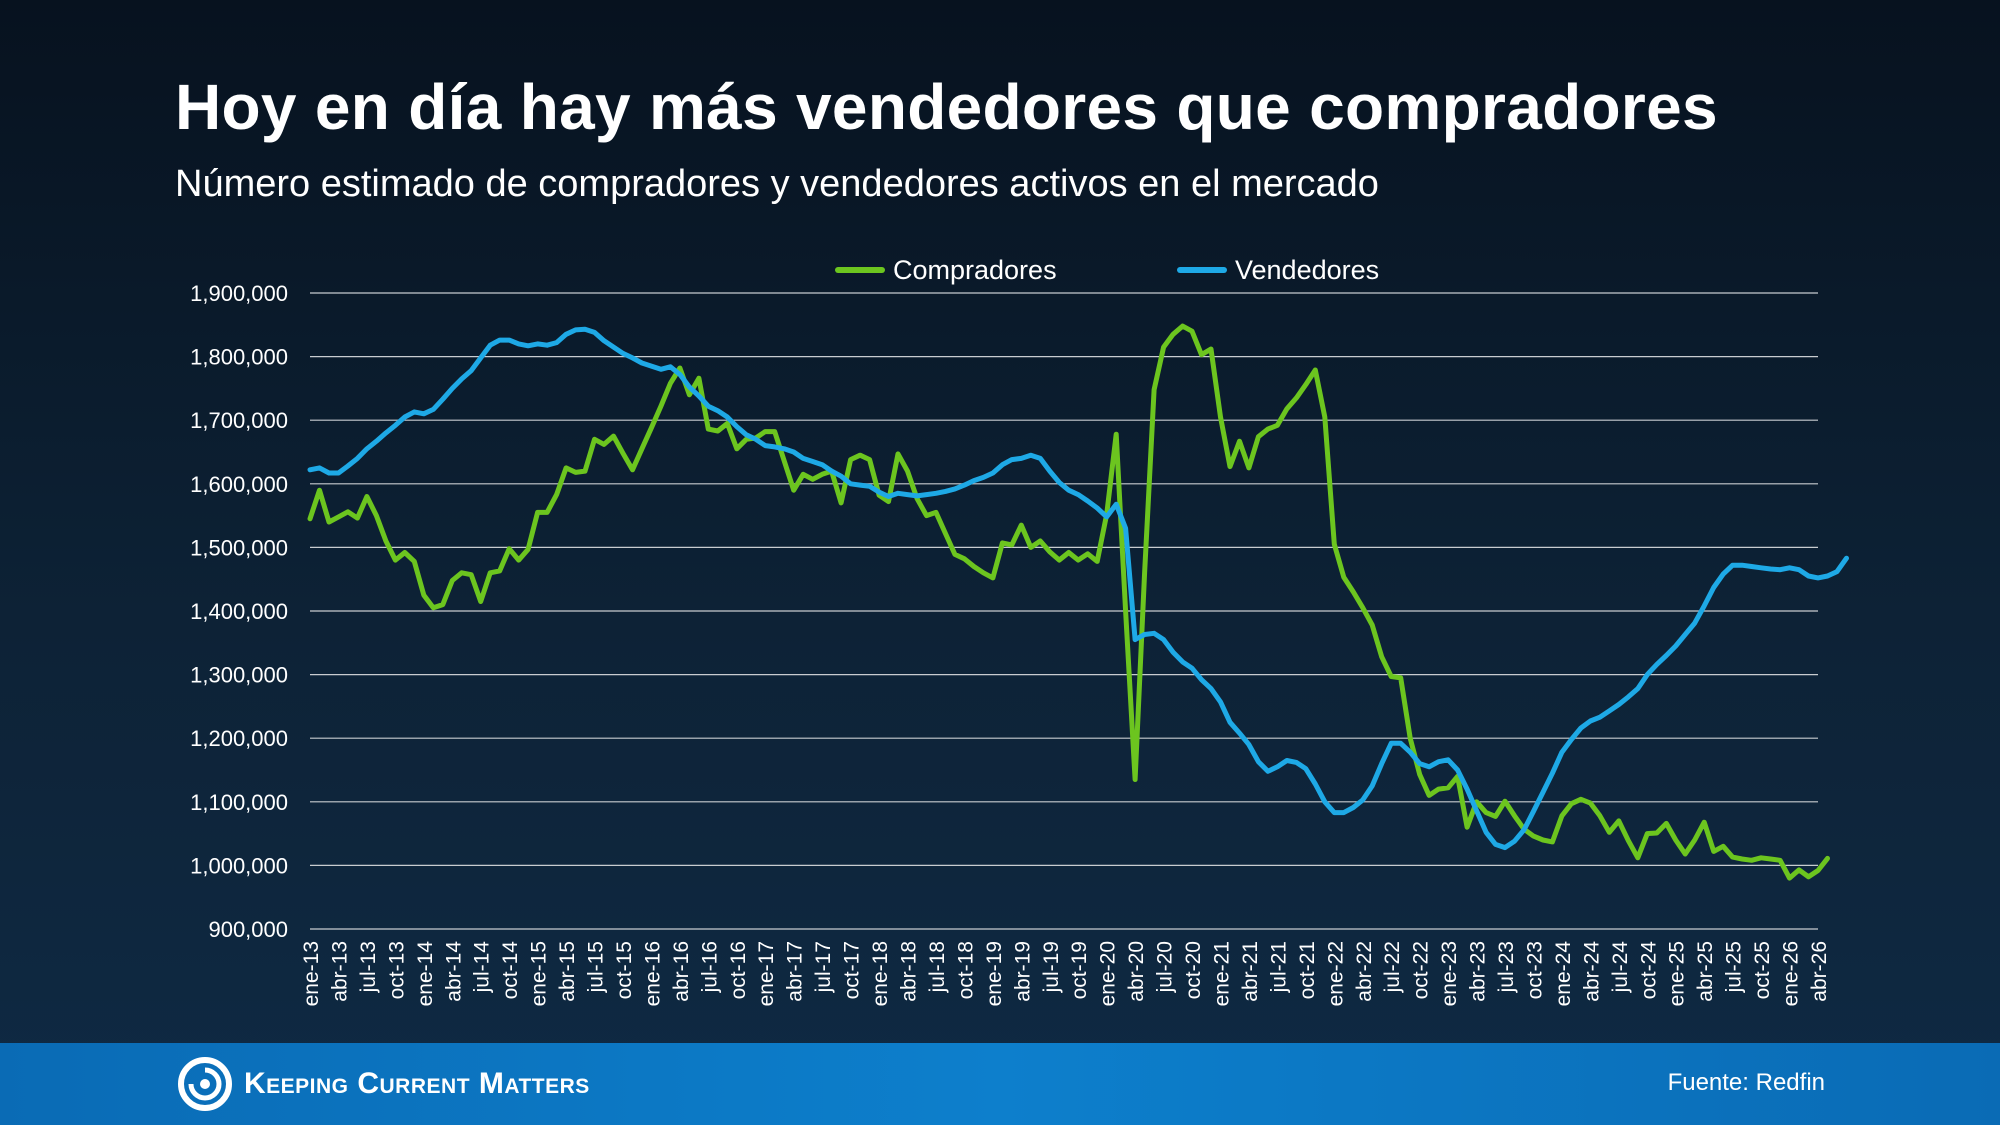 The image size is (2000, 1125). What do you see at coordinates (1392, 967) in the screenshot?
I see `x-tick-label: jul-22` at bounding box center [1392, 967].